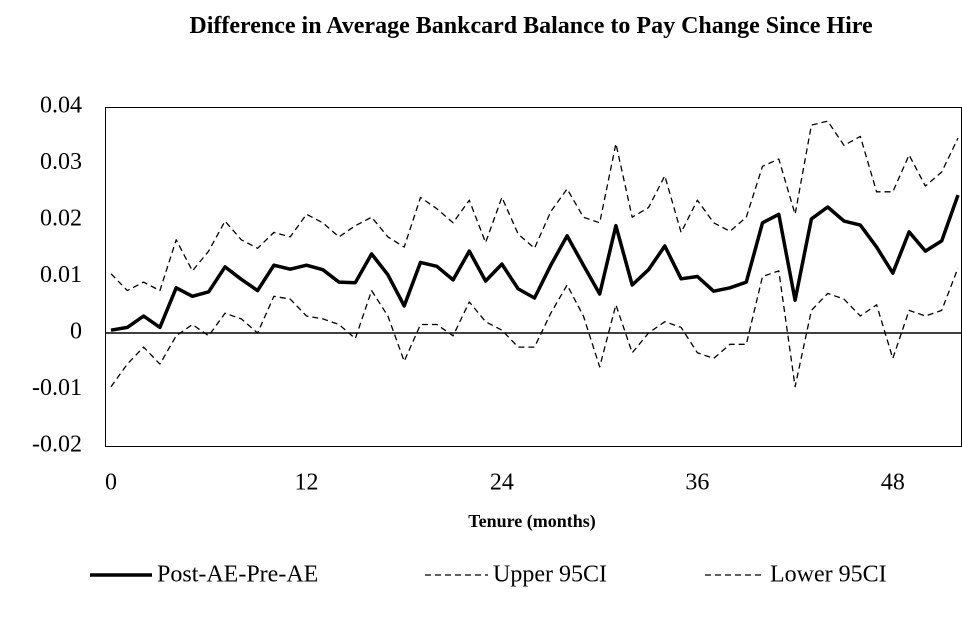  Describe the element at coordinates (550, 575) in the screenshot. I see `legend-label: Upper 95CI` at that location.